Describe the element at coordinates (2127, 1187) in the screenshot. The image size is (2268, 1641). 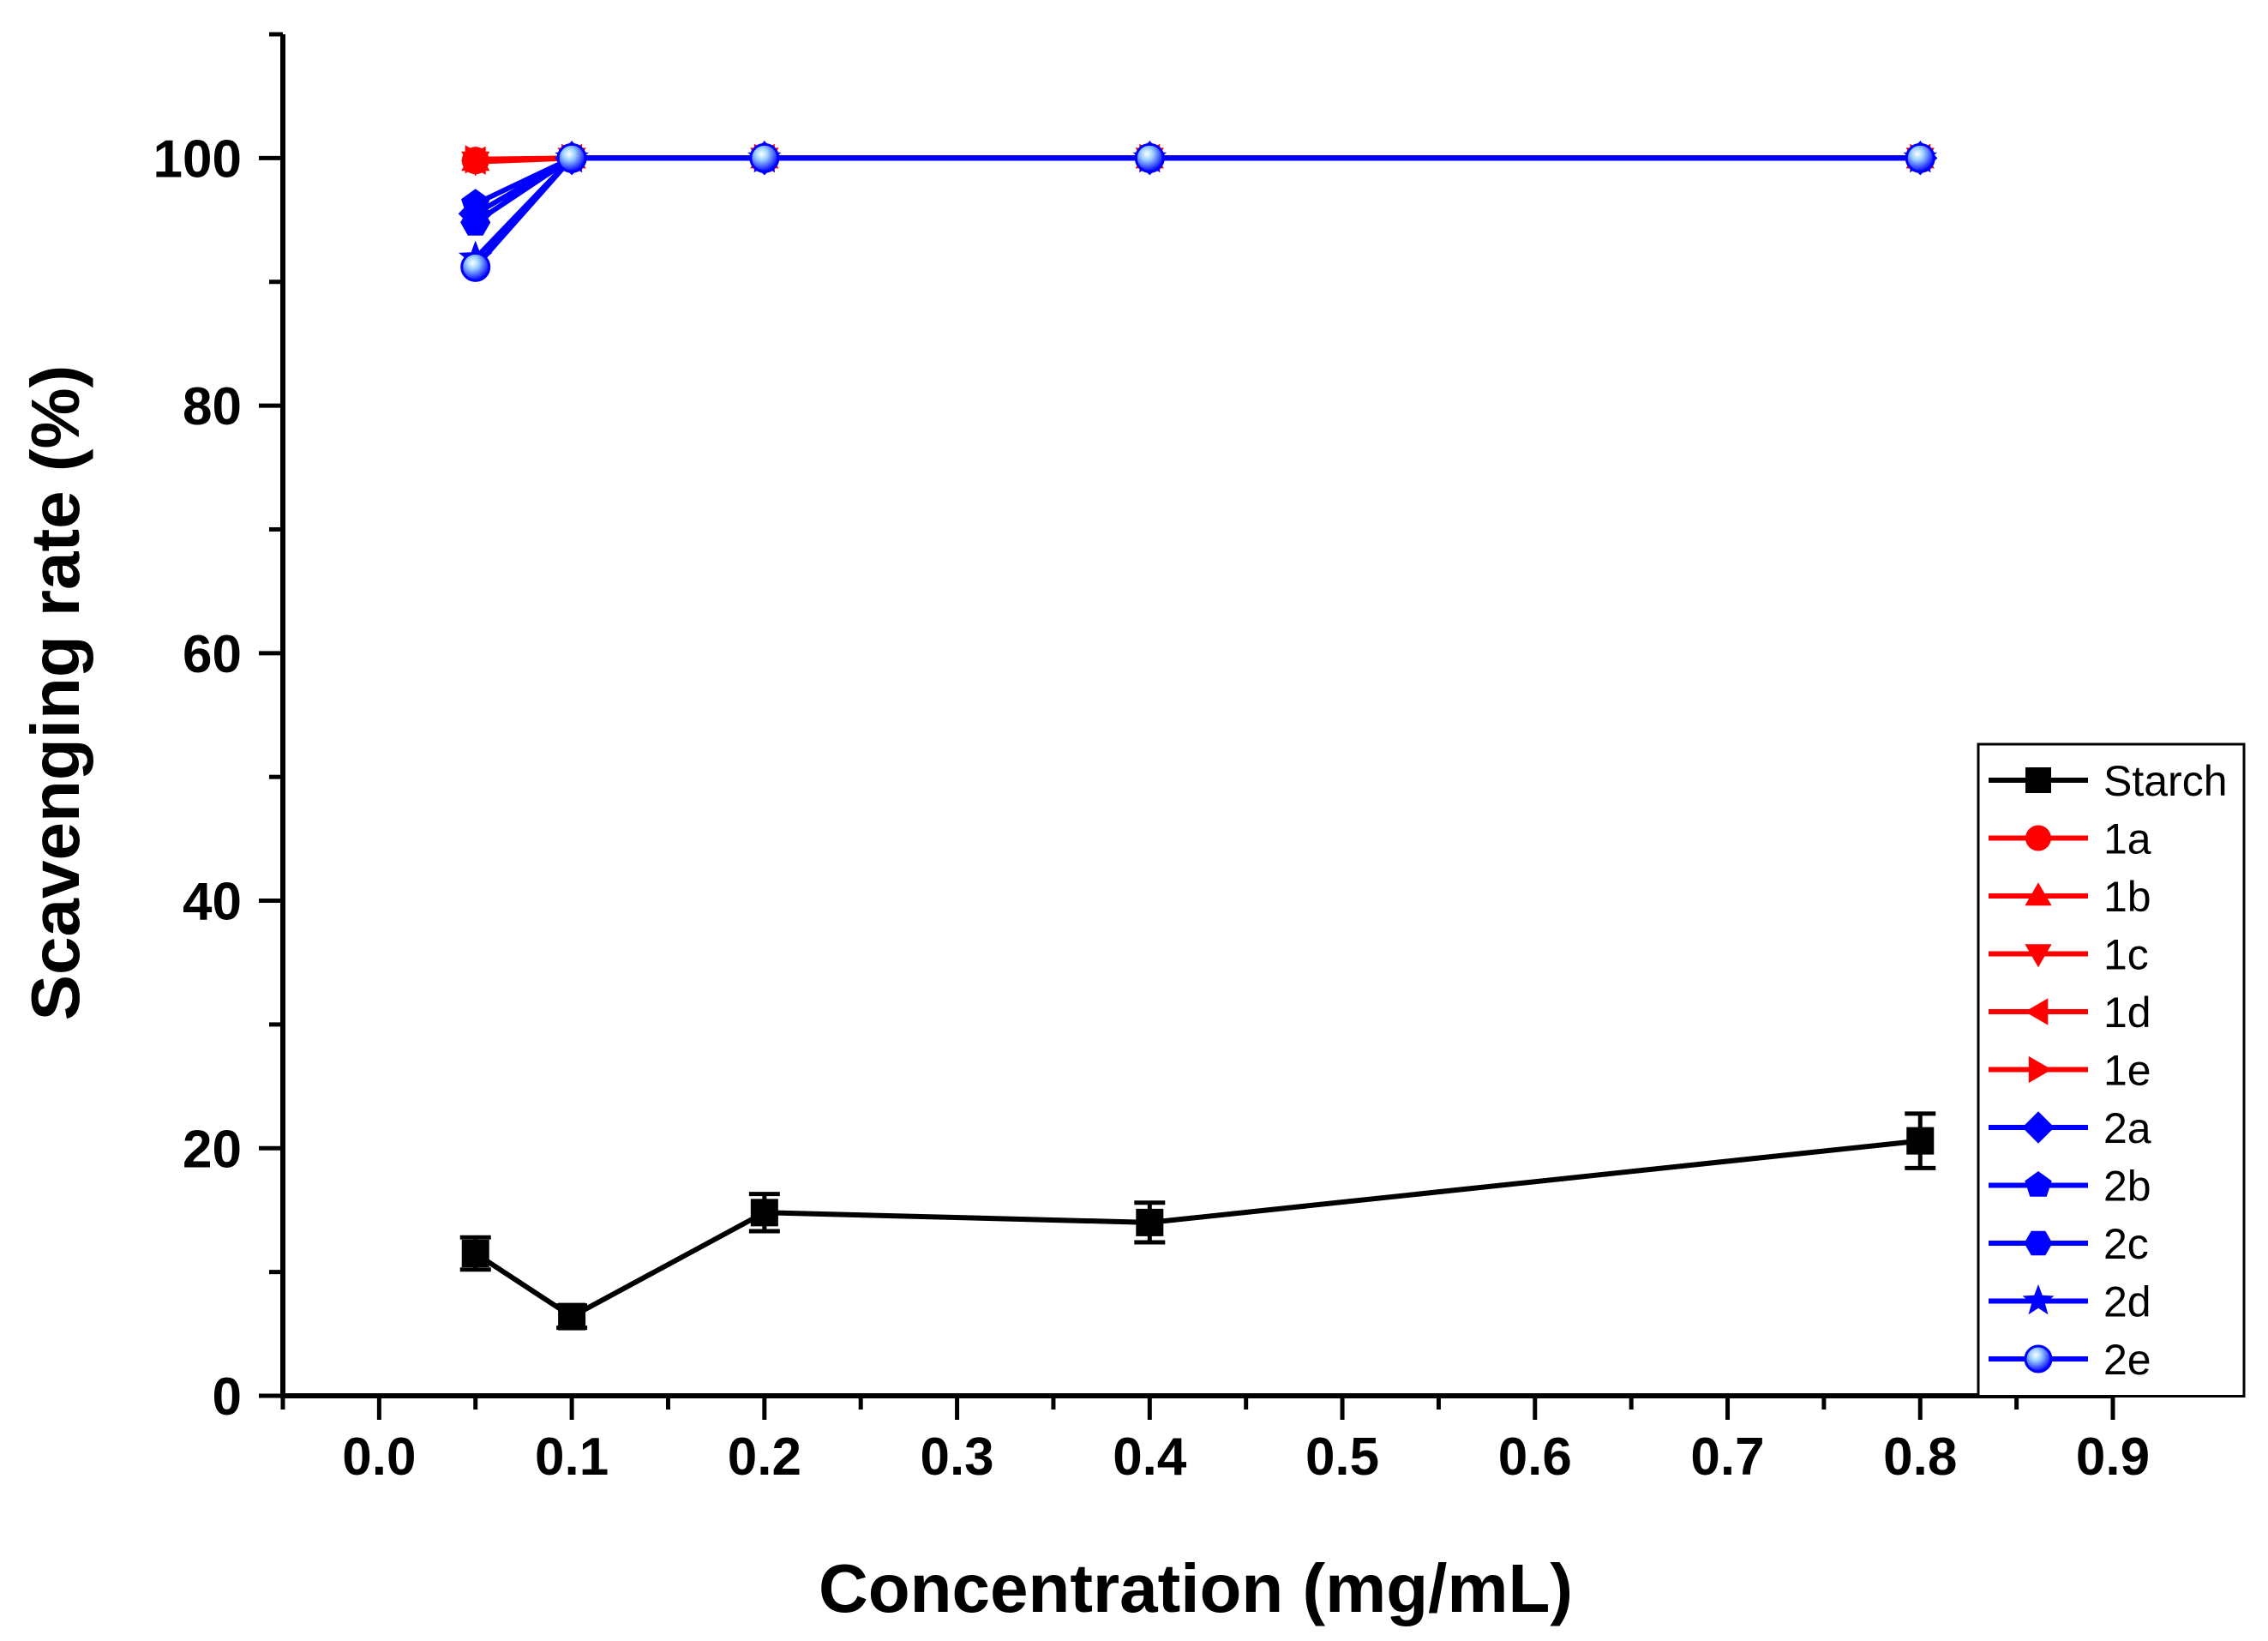
I see `legend-label: 2b` at that location.